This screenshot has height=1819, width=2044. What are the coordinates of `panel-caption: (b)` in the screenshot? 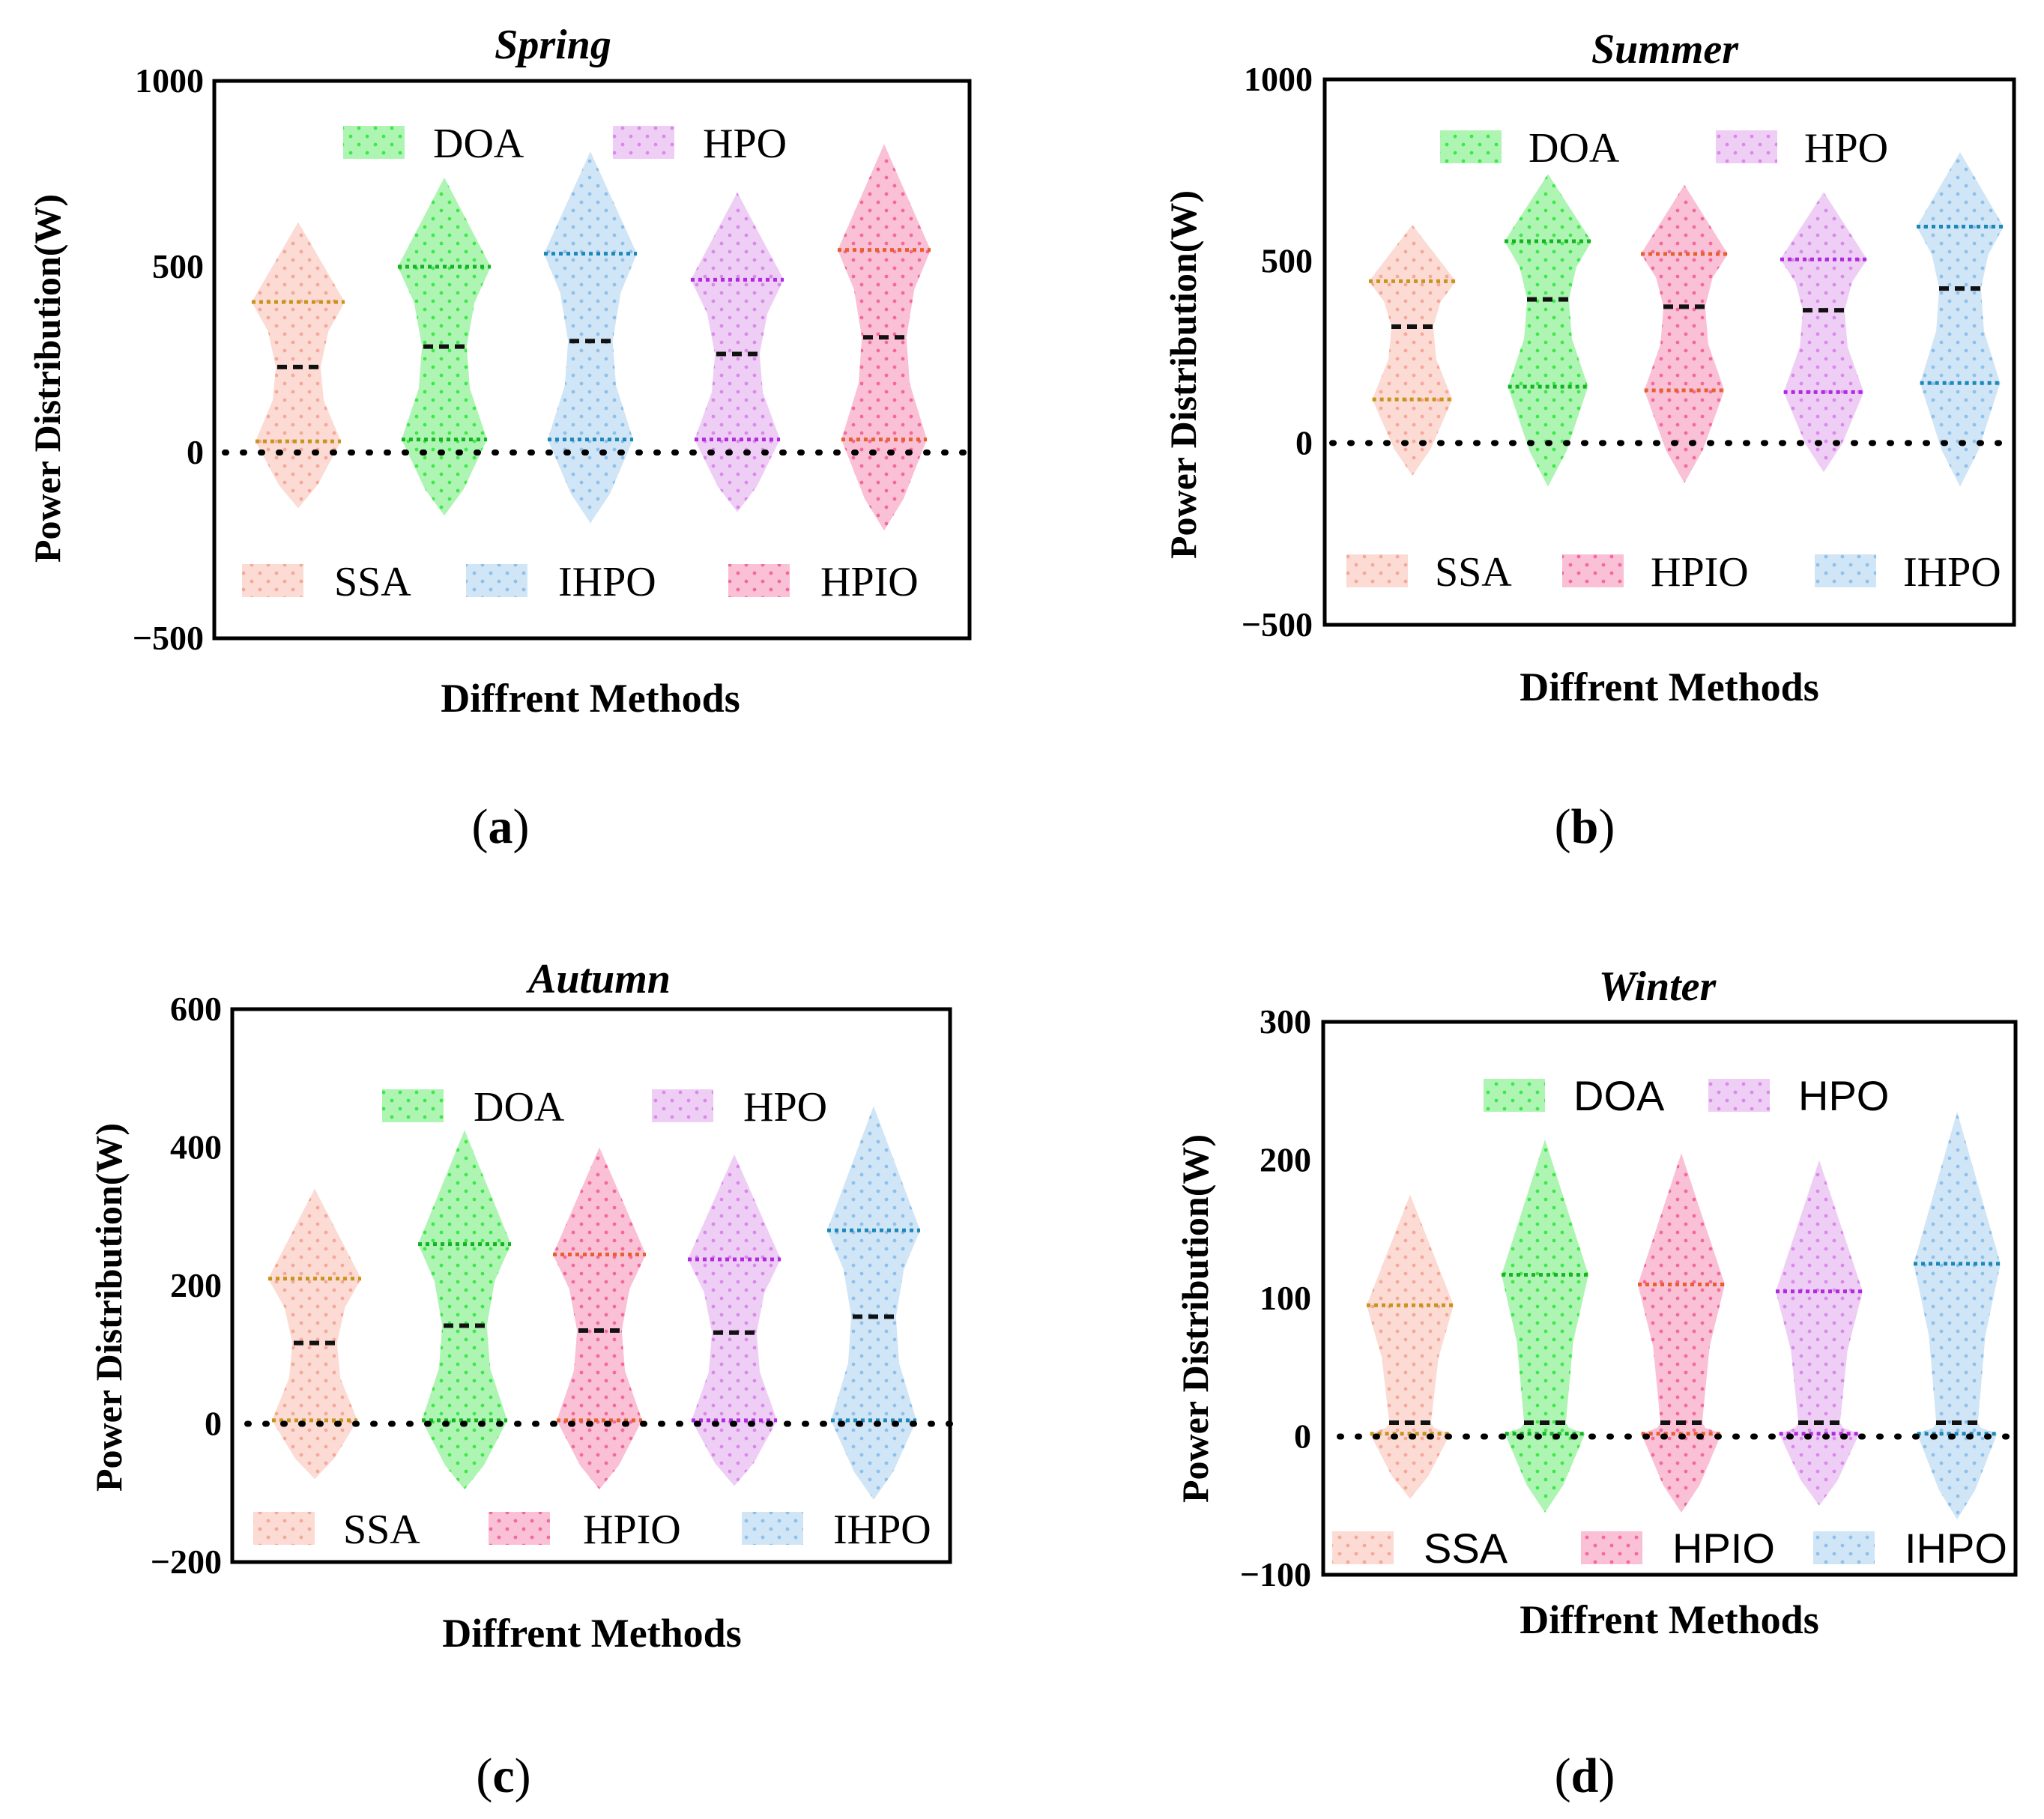 It's located at (1585, 826).